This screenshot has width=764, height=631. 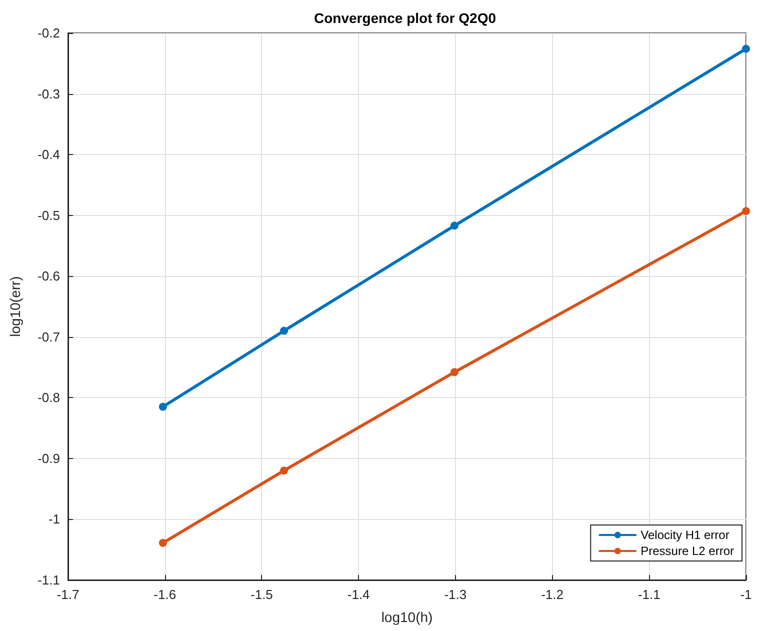 I want to click on x-tick-label: -1.2, so click(x=552, y=594).